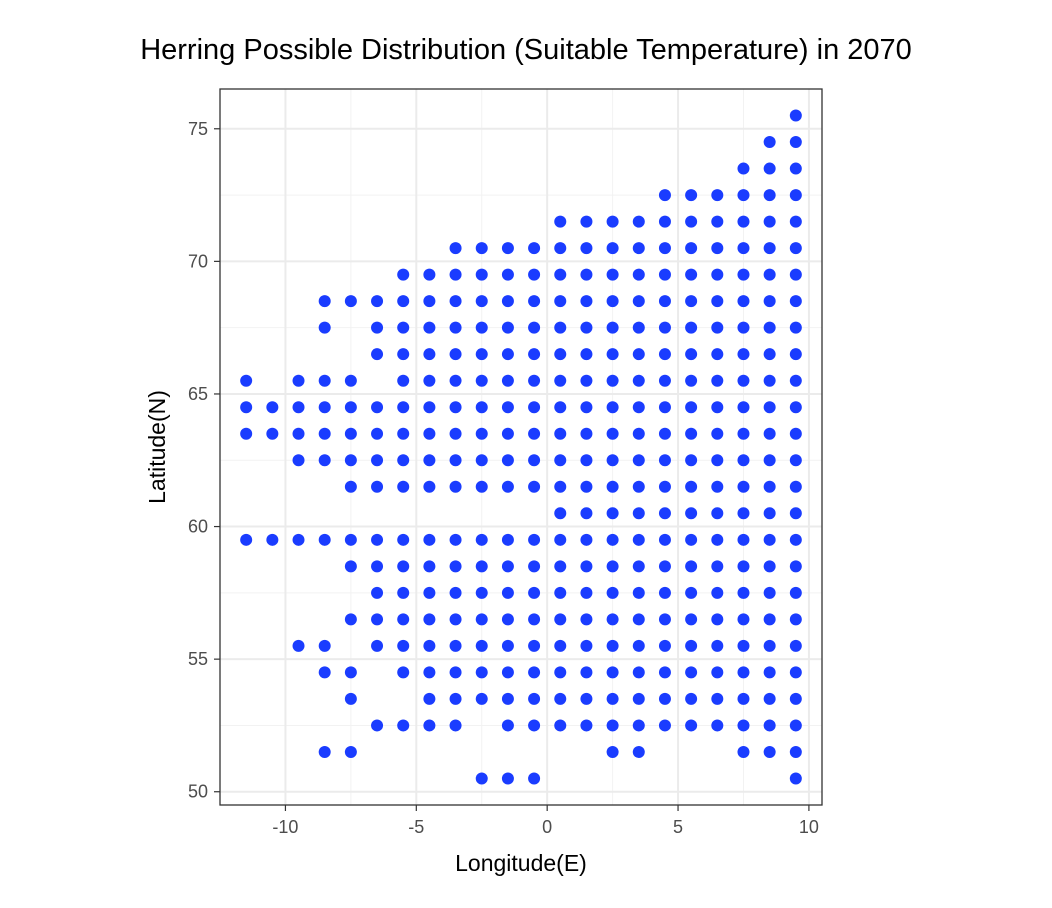 Image resolution: width=1052 pixels, height=908 pixels. I want to click on y-tick-label: 75, so click(198, 129).